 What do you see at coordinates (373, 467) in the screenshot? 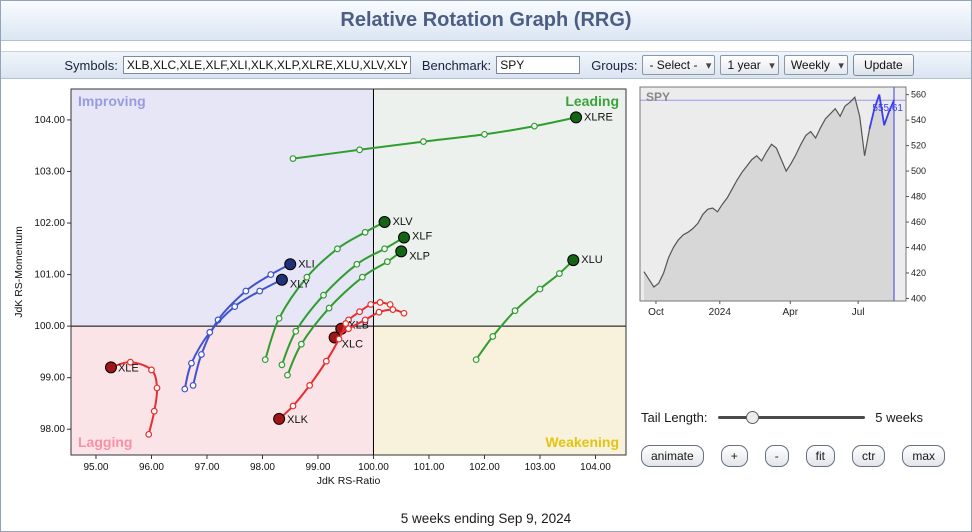
I see `x-tick-label: 100.00` at bounding box center [373, 467].